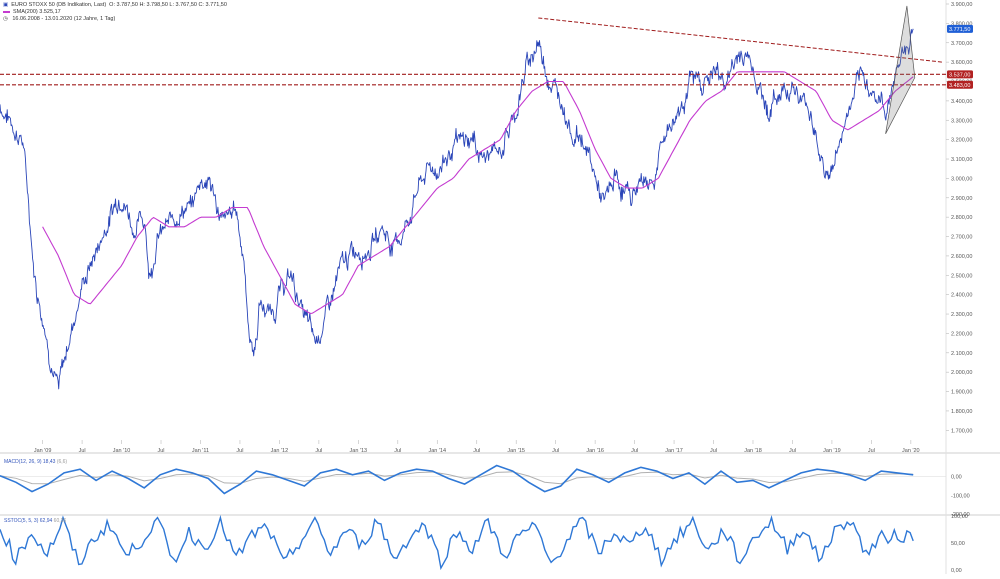 The height and width of the screenshot is (579, 1000). I want to click on x-tick-label: Jan '17, so click(674, 451).